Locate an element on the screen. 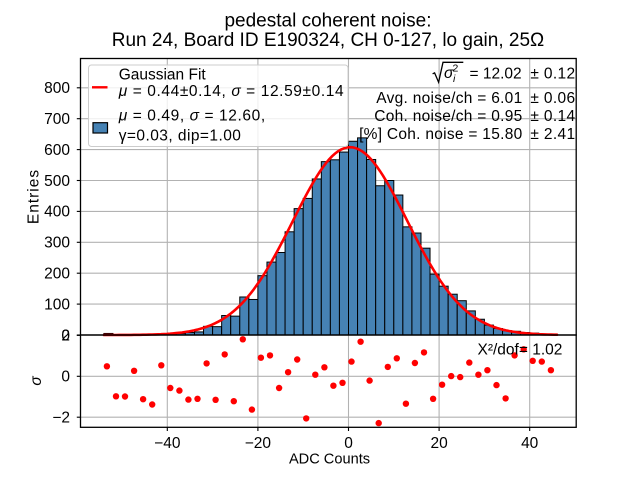 Image resolution: width=640 pixels, height=480 pixels. svg-text: 500 is located at coordinates (57, 181).